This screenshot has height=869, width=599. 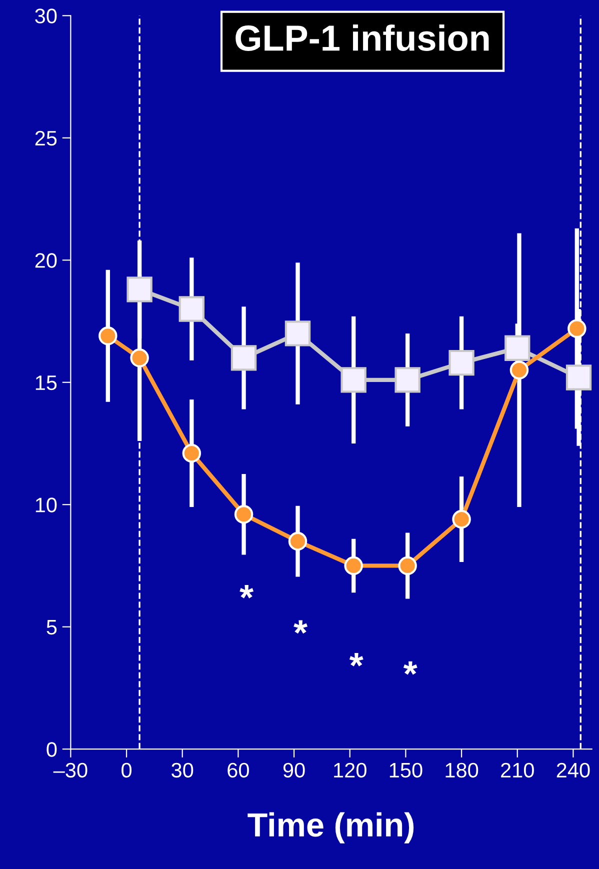 What do you see at coordinates (573, 770) in the screenshot?
I see `x-tick-label: 240` at bounding box center [573, 770].